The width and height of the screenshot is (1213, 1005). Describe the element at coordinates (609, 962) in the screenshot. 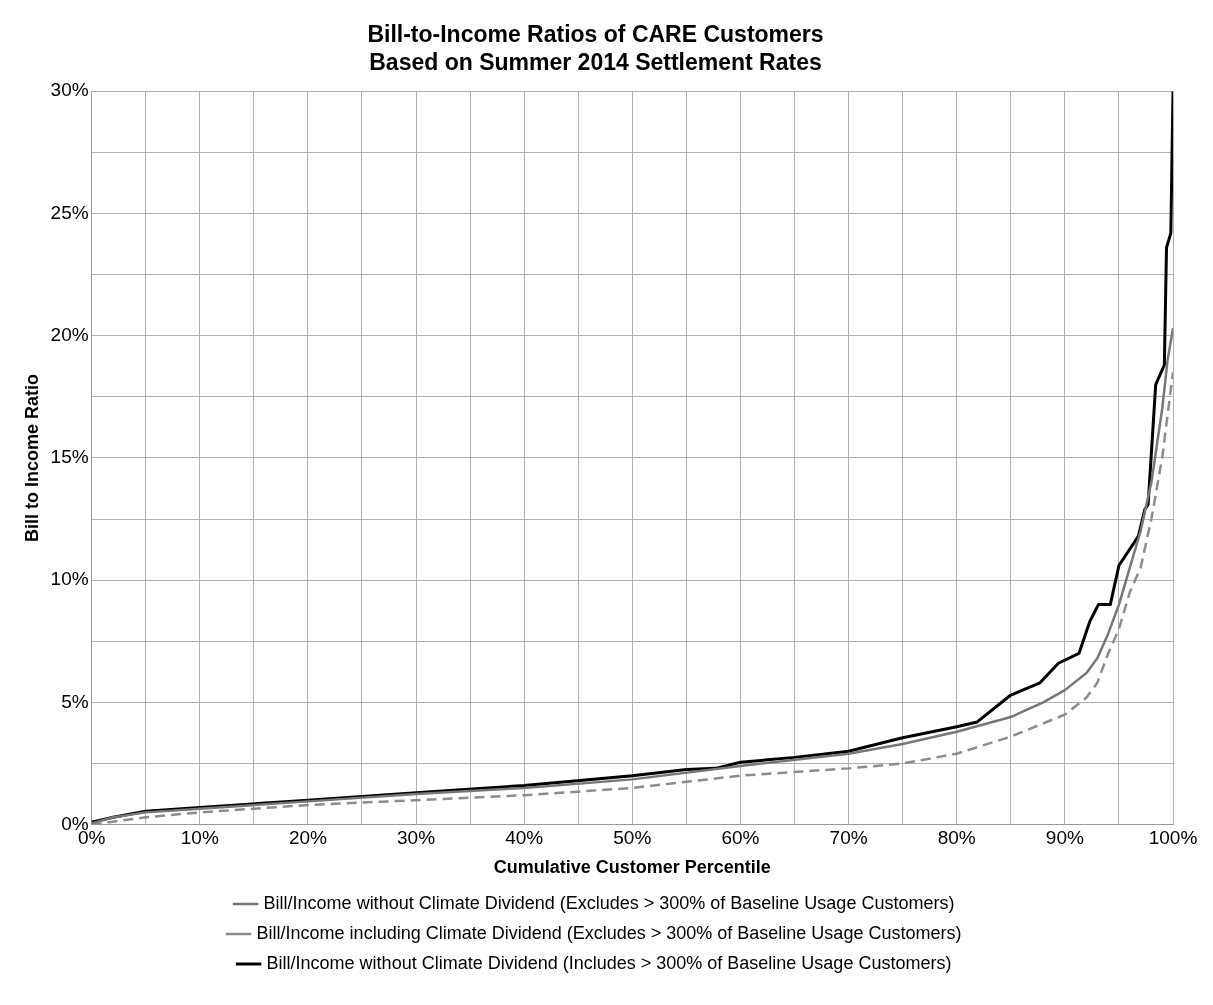

I see `legend-label: Bill/Income without Climate Dividend (Includes > 300% of Baseline Usage Customers)` at that location.